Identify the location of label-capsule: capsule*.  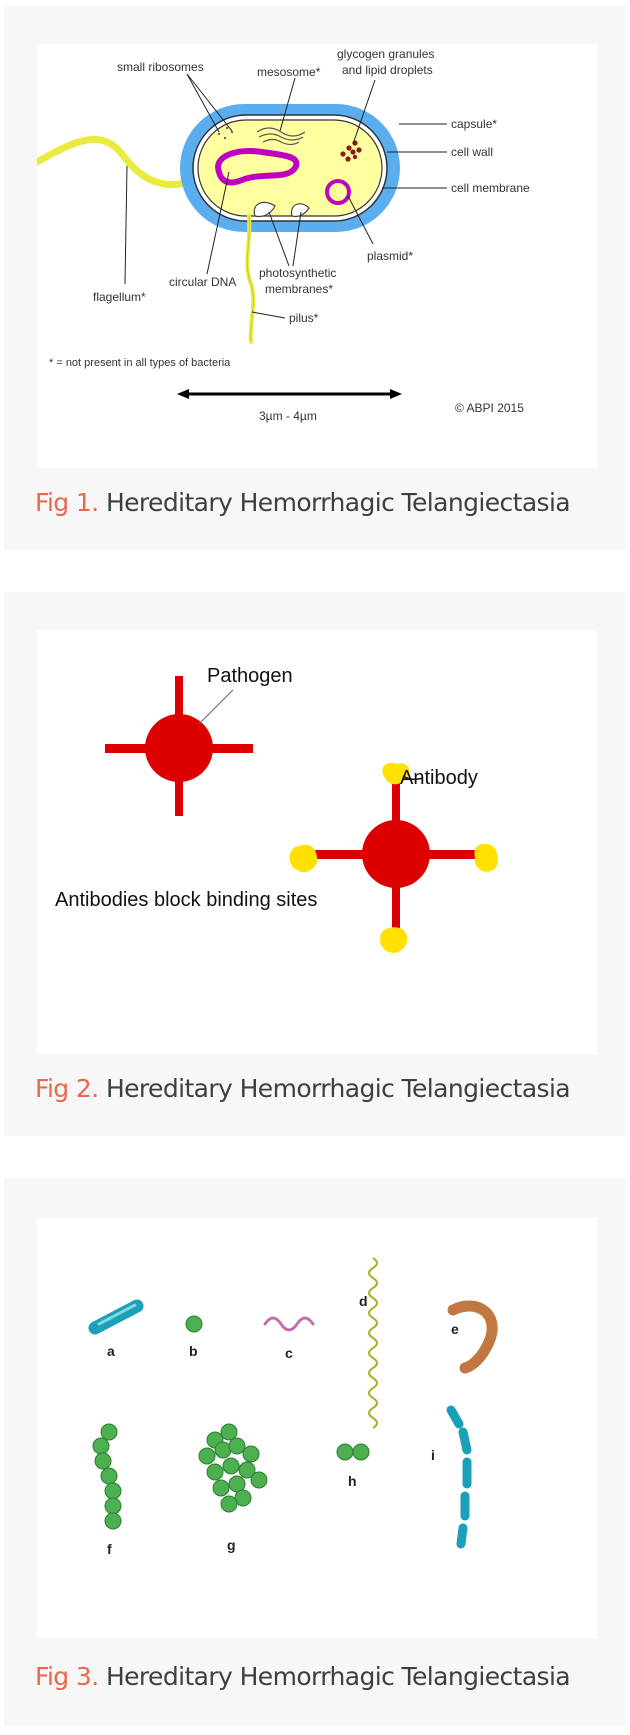
(474, 124).